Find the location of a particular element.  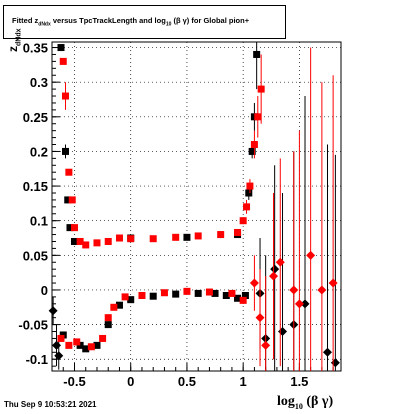

y-tick-label: 0.35 is located at coordinates (35, 48).